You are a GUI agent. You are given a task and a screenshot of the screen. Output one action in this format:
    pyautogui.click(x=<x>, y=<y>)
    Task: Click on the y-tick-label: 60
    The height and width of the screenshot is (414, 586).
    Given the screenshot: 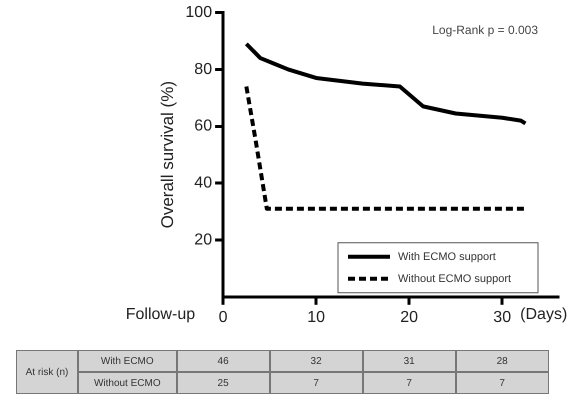 What is the action you would take?
    pyautogui.click(x=203, y=126)
    